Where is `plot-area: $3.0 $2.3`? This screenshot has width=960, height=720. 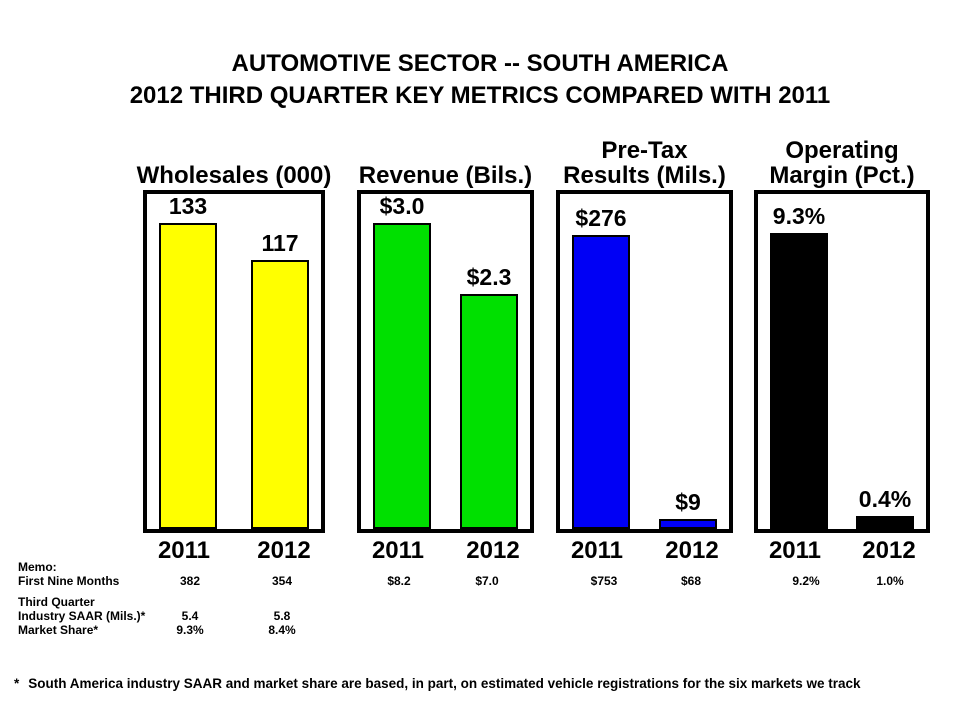 plot-area: $3.0 $2.3 is located at coordinates (445, 361).